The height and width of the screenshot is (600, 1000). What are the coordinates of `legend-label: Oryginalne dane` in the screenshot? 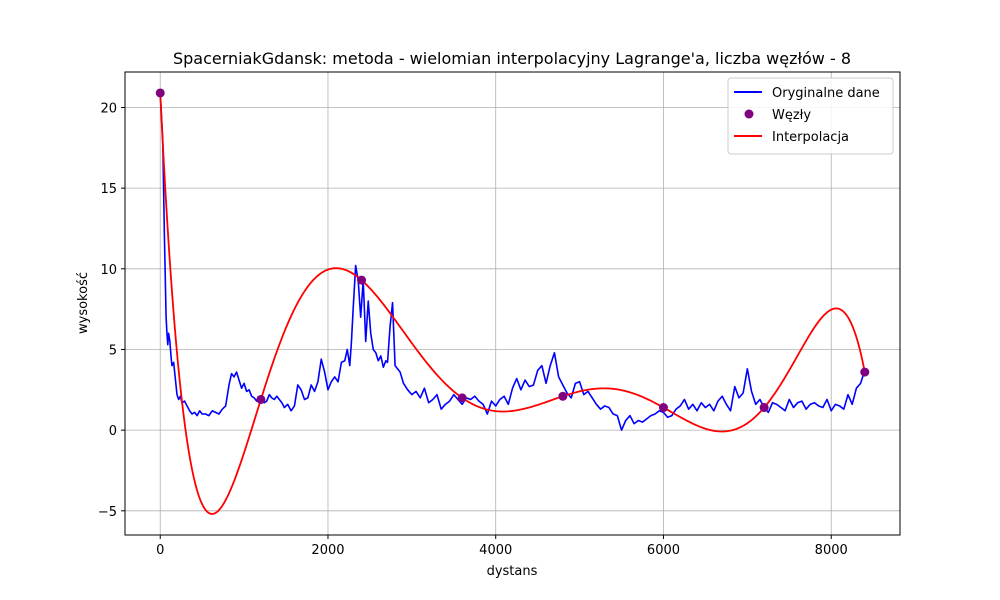 It's located at (826, 93).